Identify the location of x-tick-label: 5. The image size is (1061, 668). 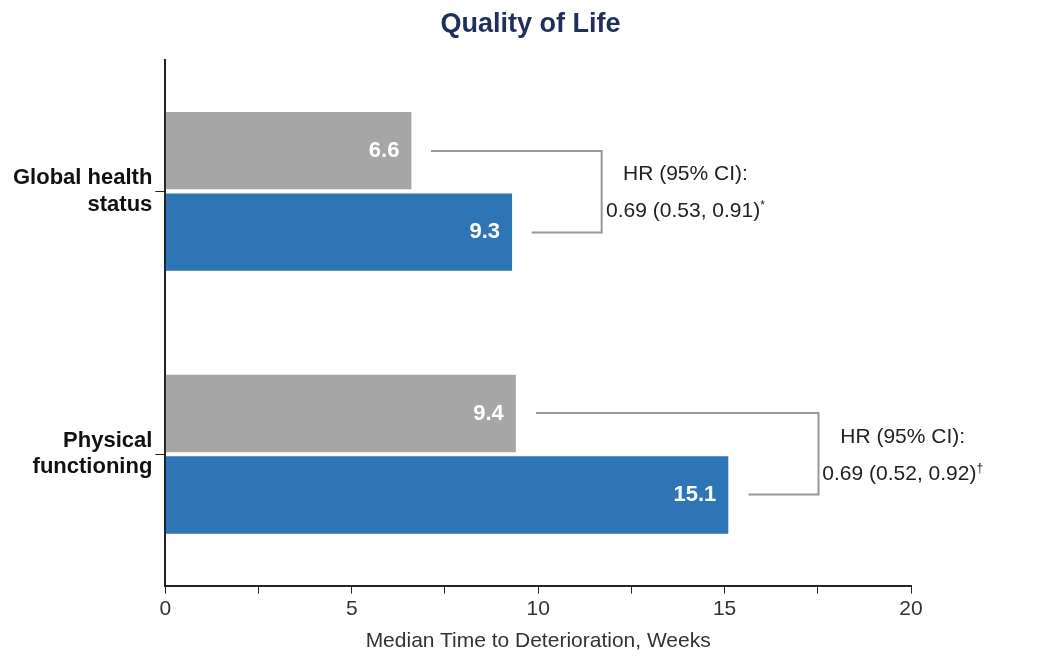
(351, 607).